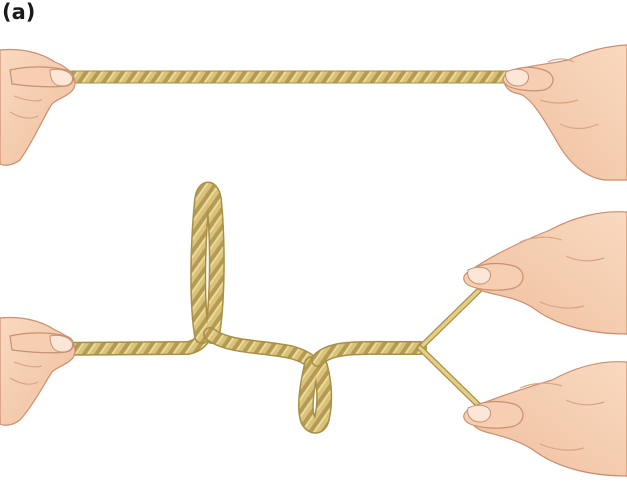 The width and height of the screenshot is (627, 491). What do you see at coordinates (300, 77) in the screenshot?
I see `taut-rope` at bounding box center [300, 77].